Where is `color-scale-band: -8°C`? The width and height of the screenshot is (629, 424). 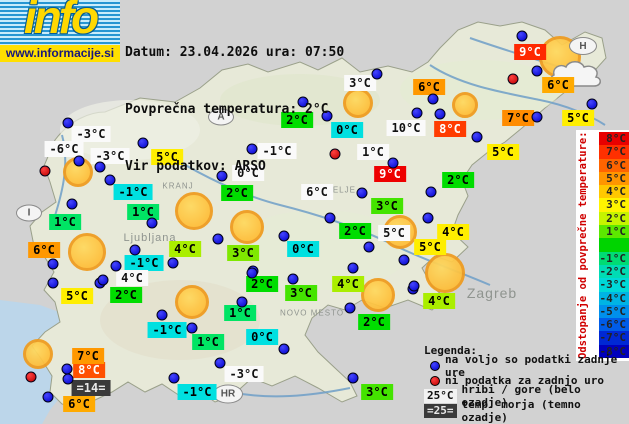
color-scale-band: -8°C is located at coordinates (614, 351).